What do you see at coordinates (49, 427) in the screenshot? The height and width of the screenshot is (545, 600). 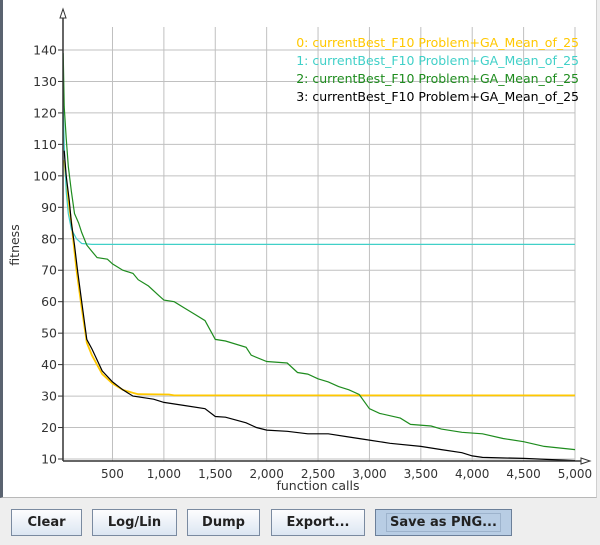 I see `y-tick-label: 20` at bounding box center [49, 427].